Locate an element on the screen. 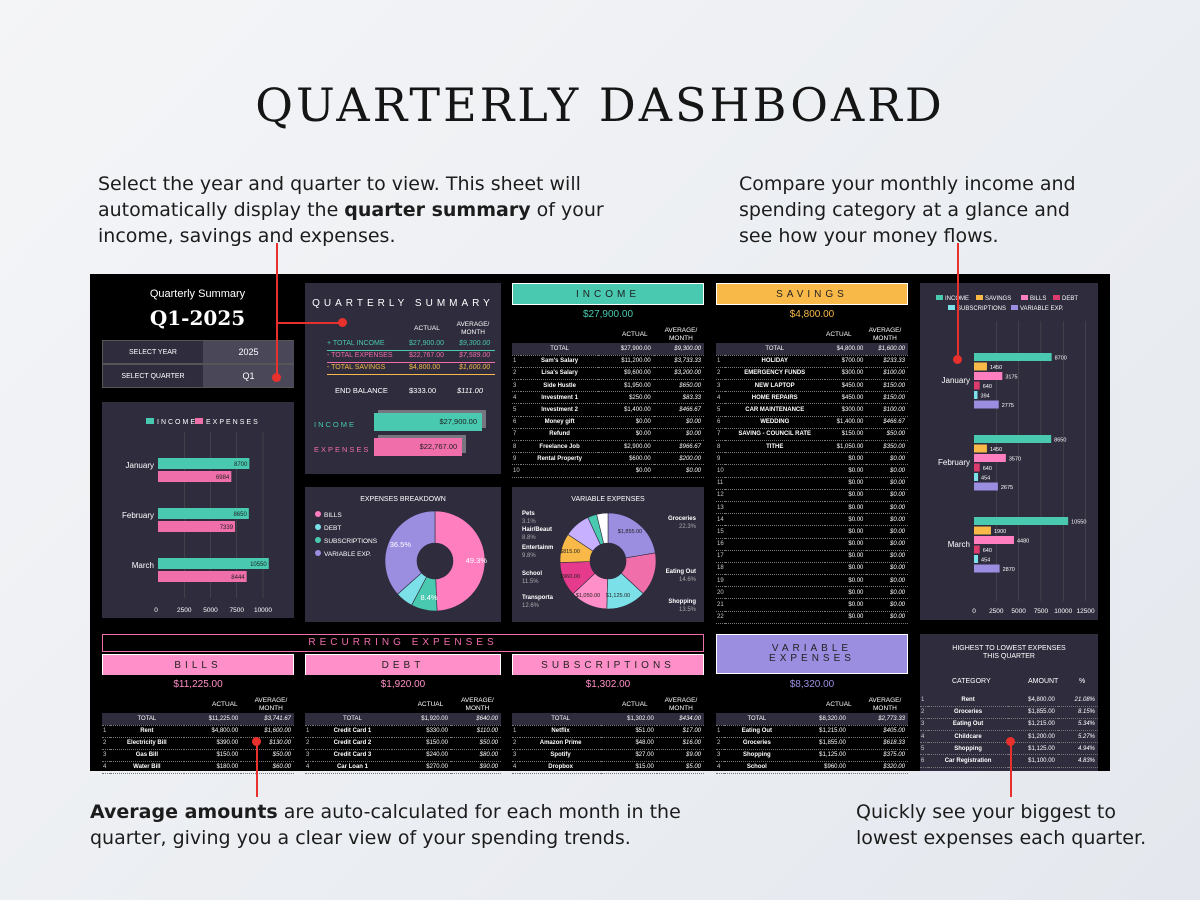  total-avg: $3,741.67 is located at coordinates (267, 719).